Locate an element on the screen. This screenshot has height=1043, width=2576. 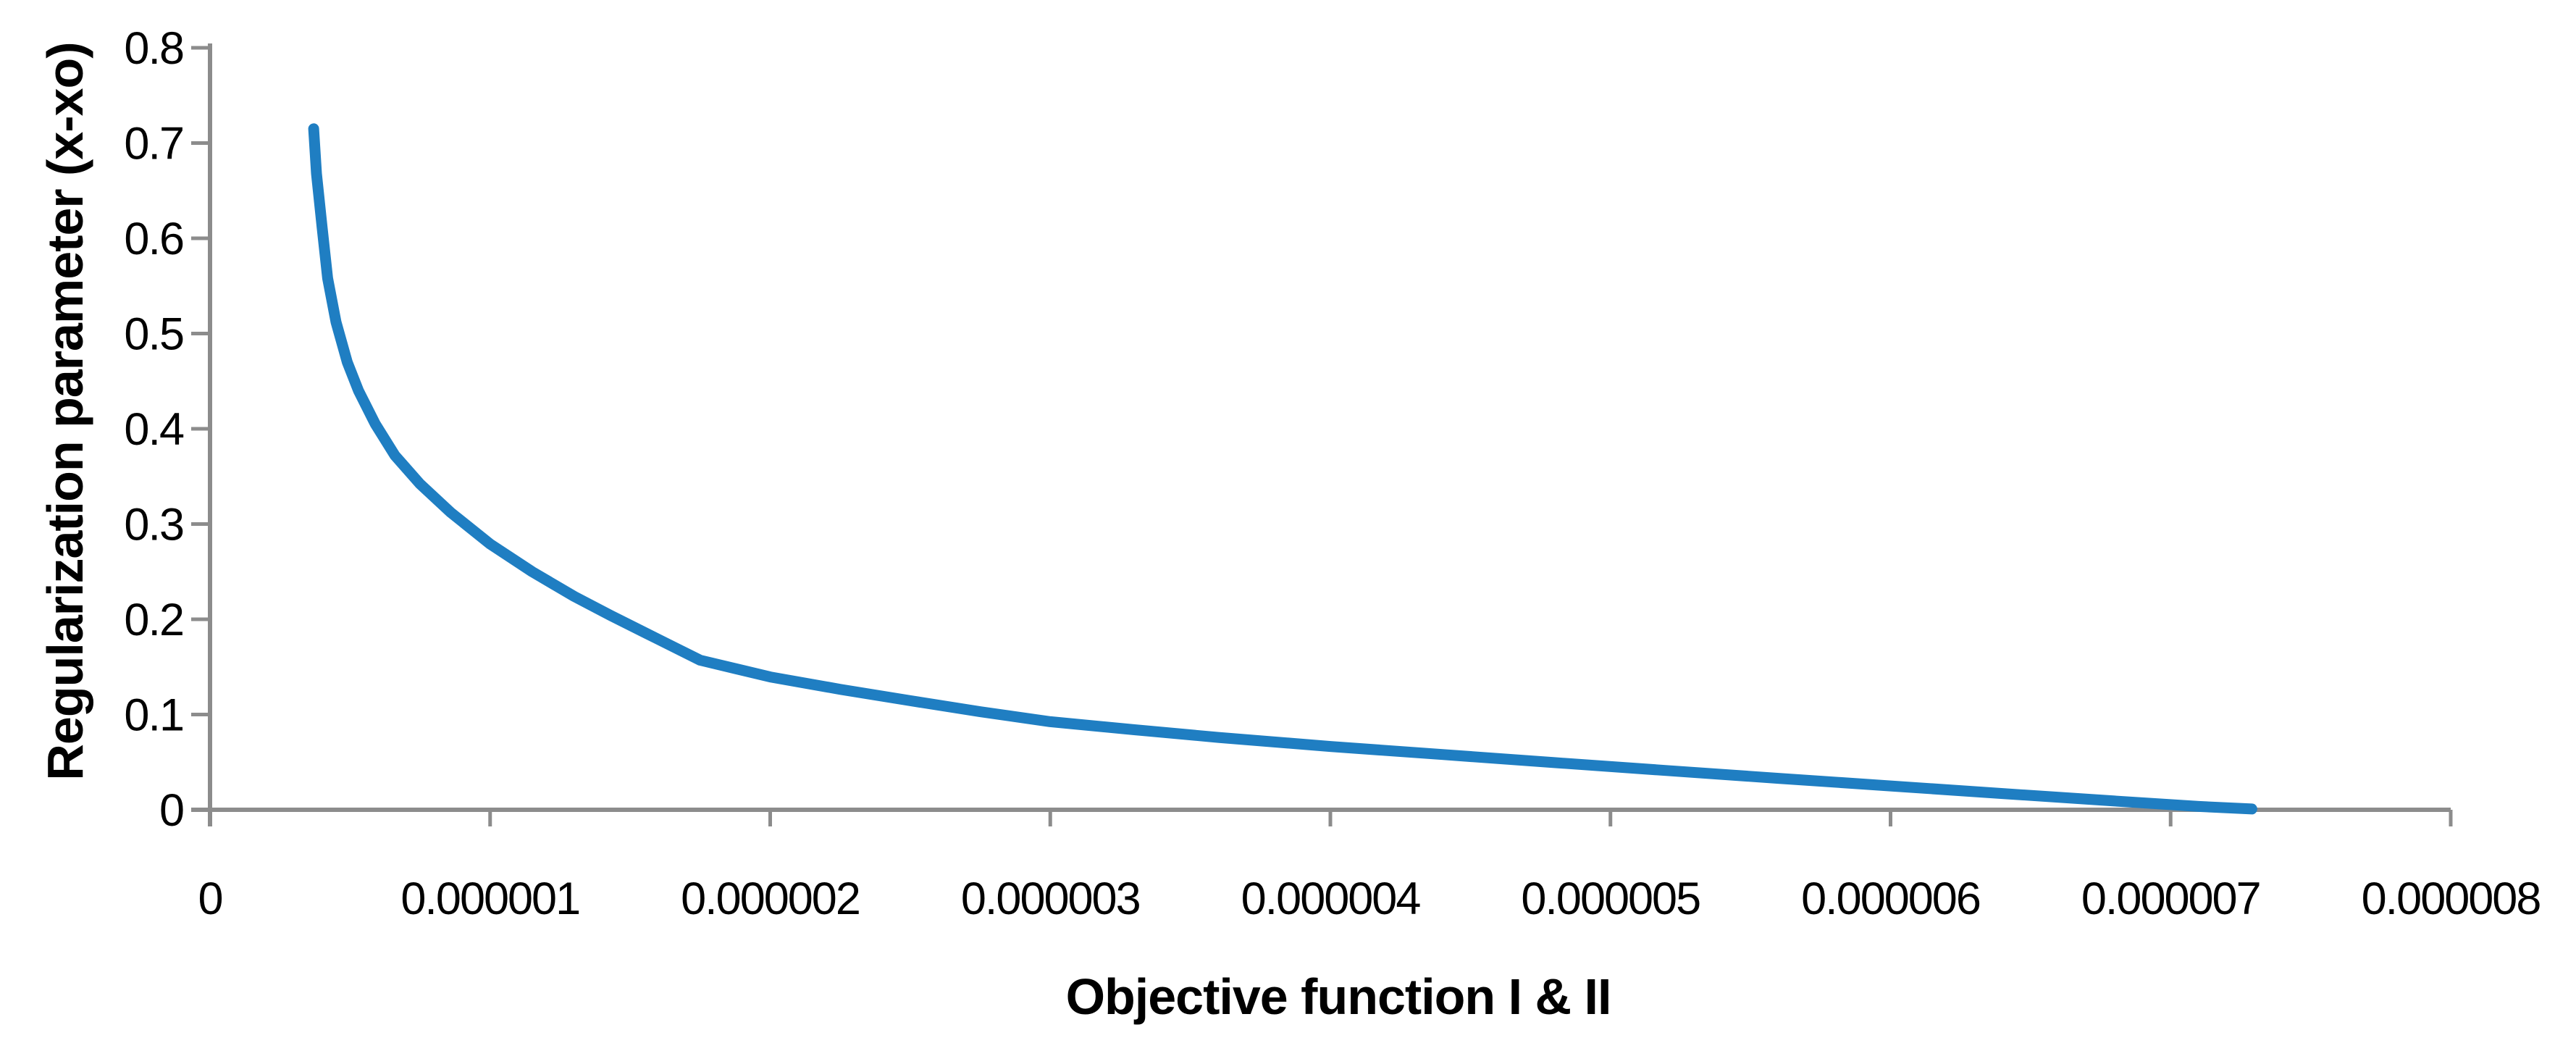
x-tick-label: 0.000002 is located at coordinates (770, 899).